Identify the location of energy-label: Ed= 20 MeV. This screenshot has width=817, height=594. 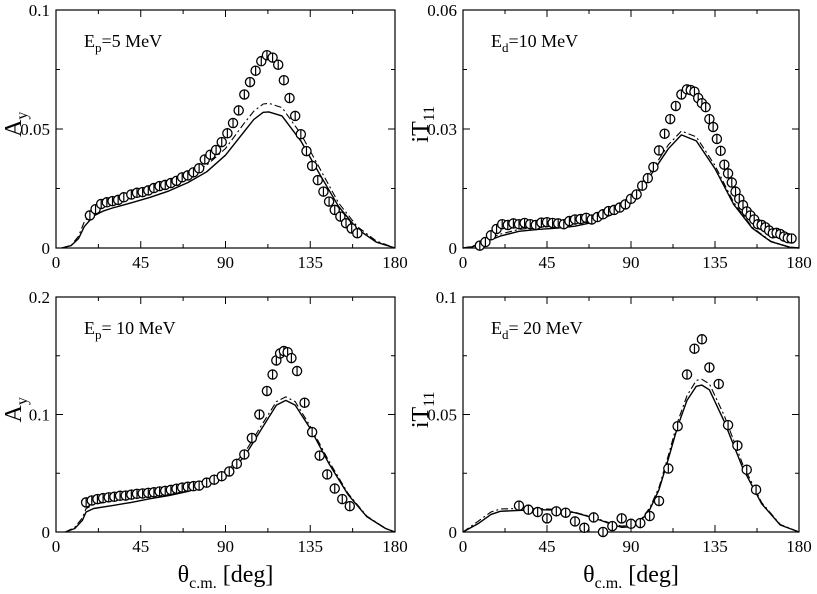
(537, 330).